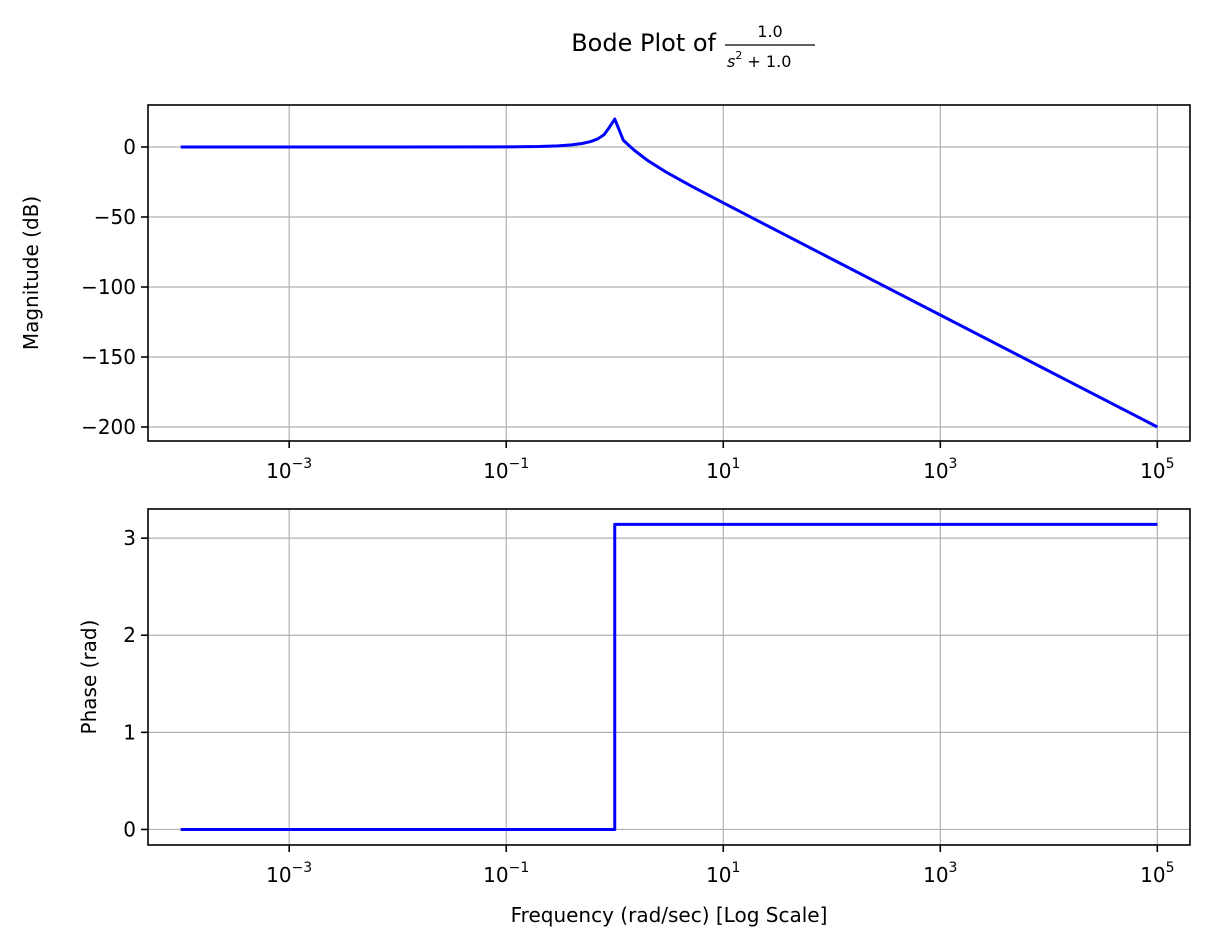 The width and height of the screenshot is (1208, 948). I want to click on x-axis-label: Frequency (rad/sec) [Log Scale], so click(669, 915).